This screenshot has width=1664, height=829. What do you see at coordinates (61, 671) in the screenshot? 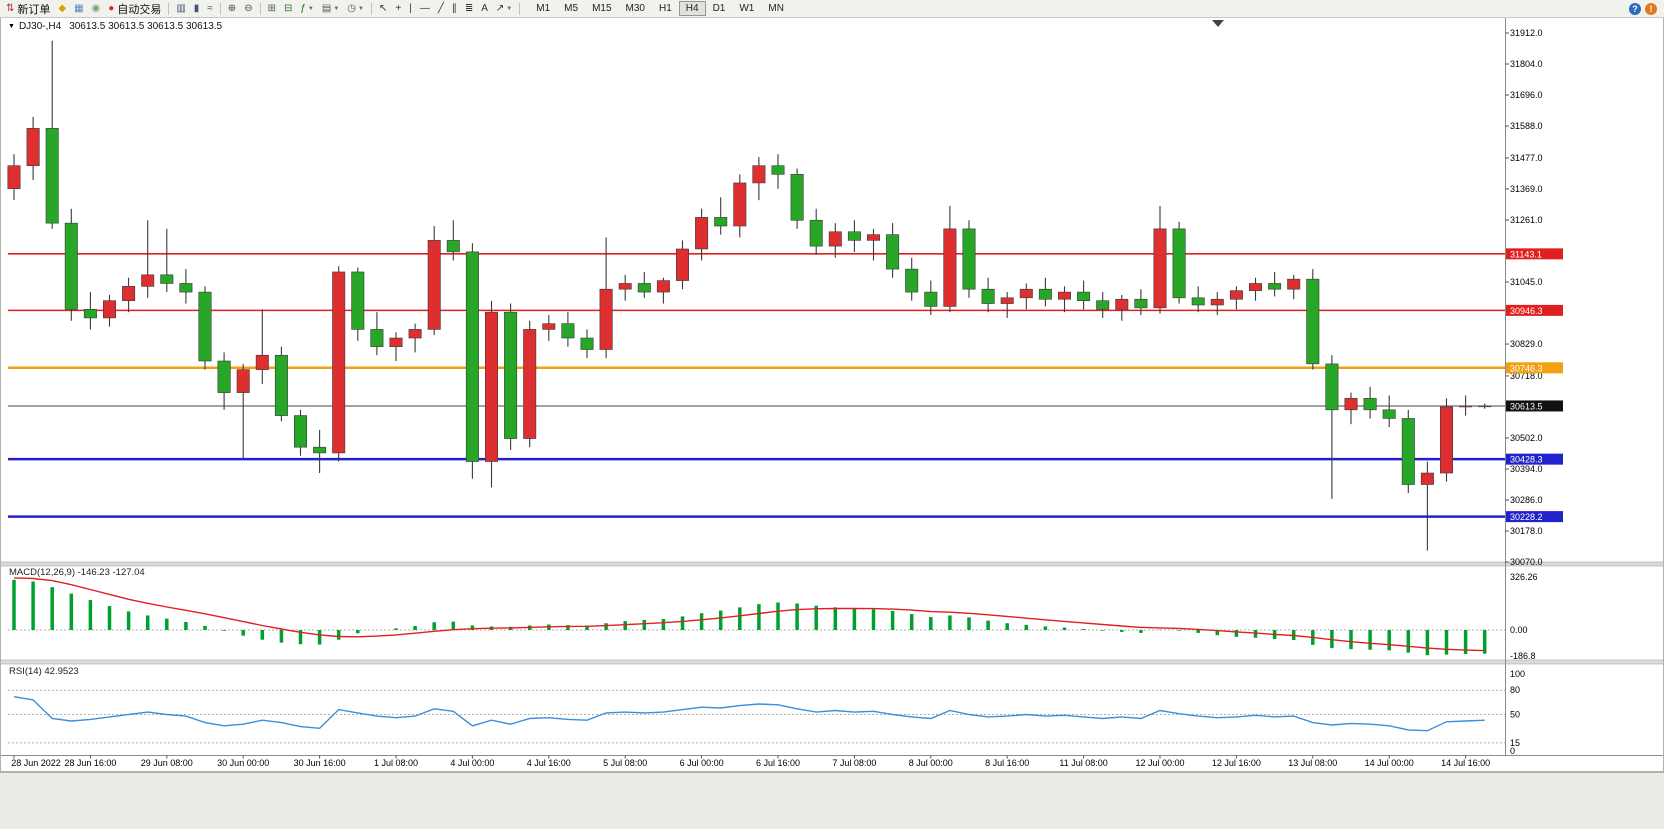
I see `rsi-value: 42.9523` at bounding box center [61, 671].